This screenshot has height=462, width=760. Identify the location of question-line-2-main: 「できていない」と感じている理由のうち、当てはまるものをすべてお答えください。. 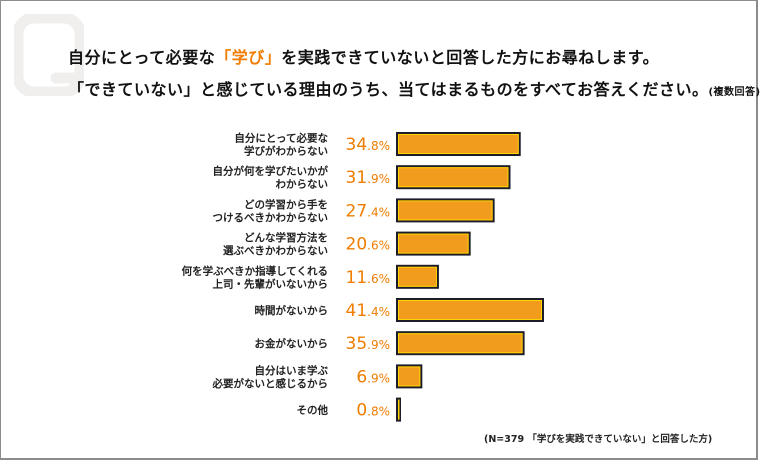
(388, 89).